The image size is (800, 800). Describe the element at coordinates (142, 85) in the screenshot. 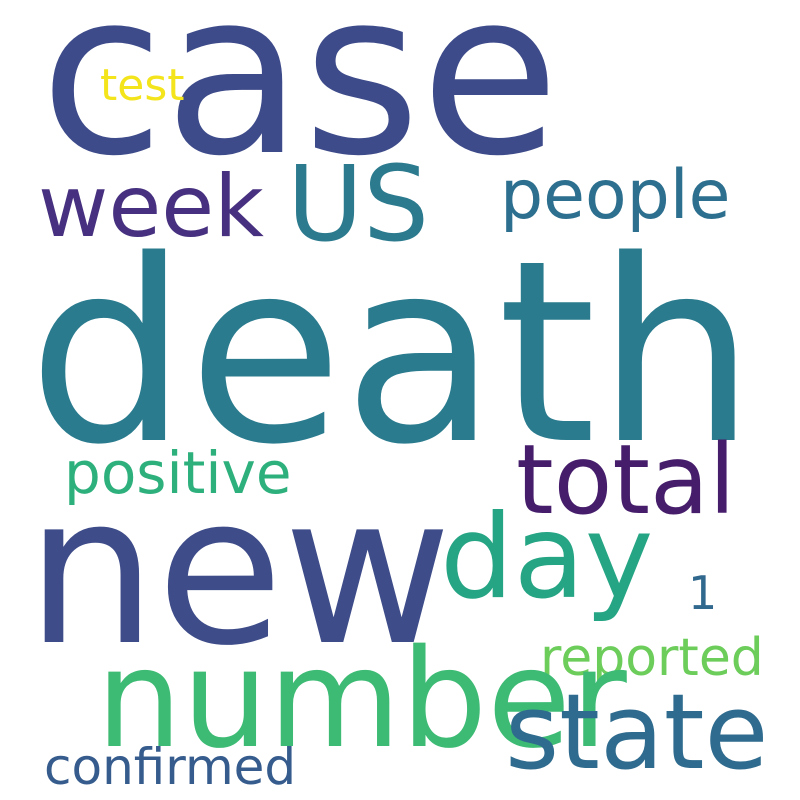

I see `word-test: test` at that location.